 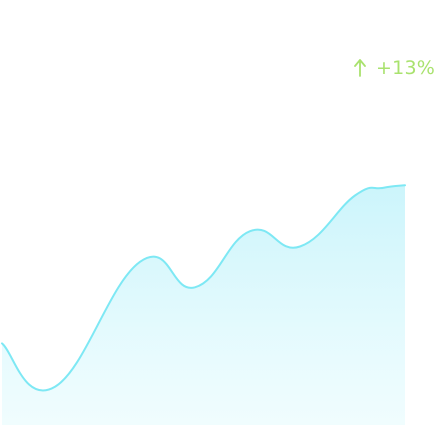 I want to click on arrow-up-icon, so click(x=360, y=68).